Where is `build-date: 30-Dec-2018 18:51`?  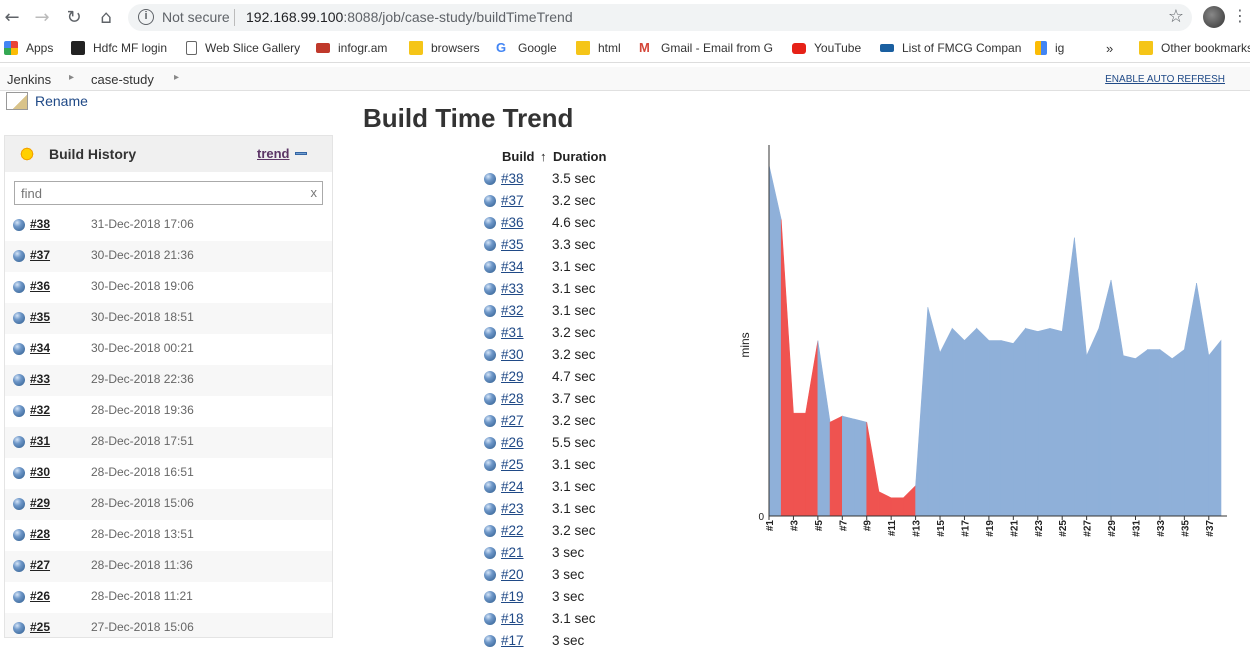 build-date: 30-Dec-2018 18:51 is located at coordinates (142, 317).